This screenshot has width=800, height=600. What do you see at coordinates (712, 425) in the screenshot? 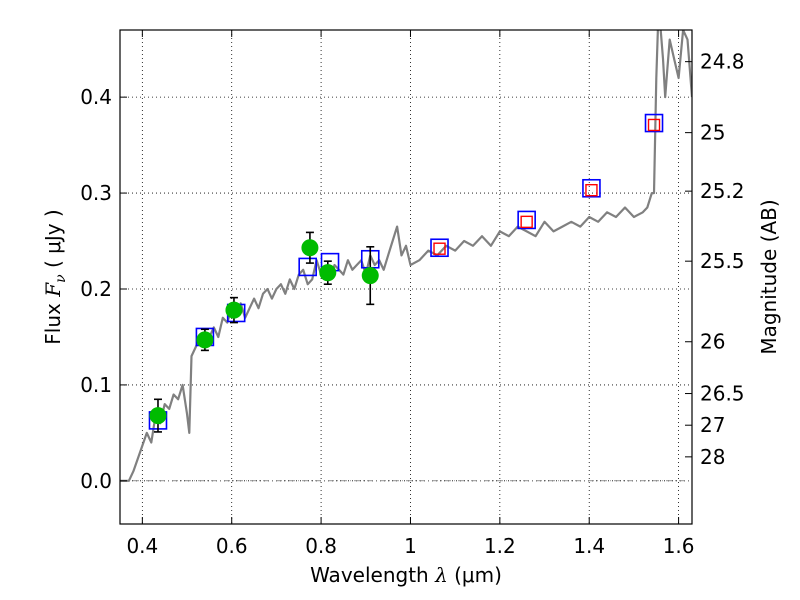
I see `y2-tick-label: 27` at bounding box center [712, 425].